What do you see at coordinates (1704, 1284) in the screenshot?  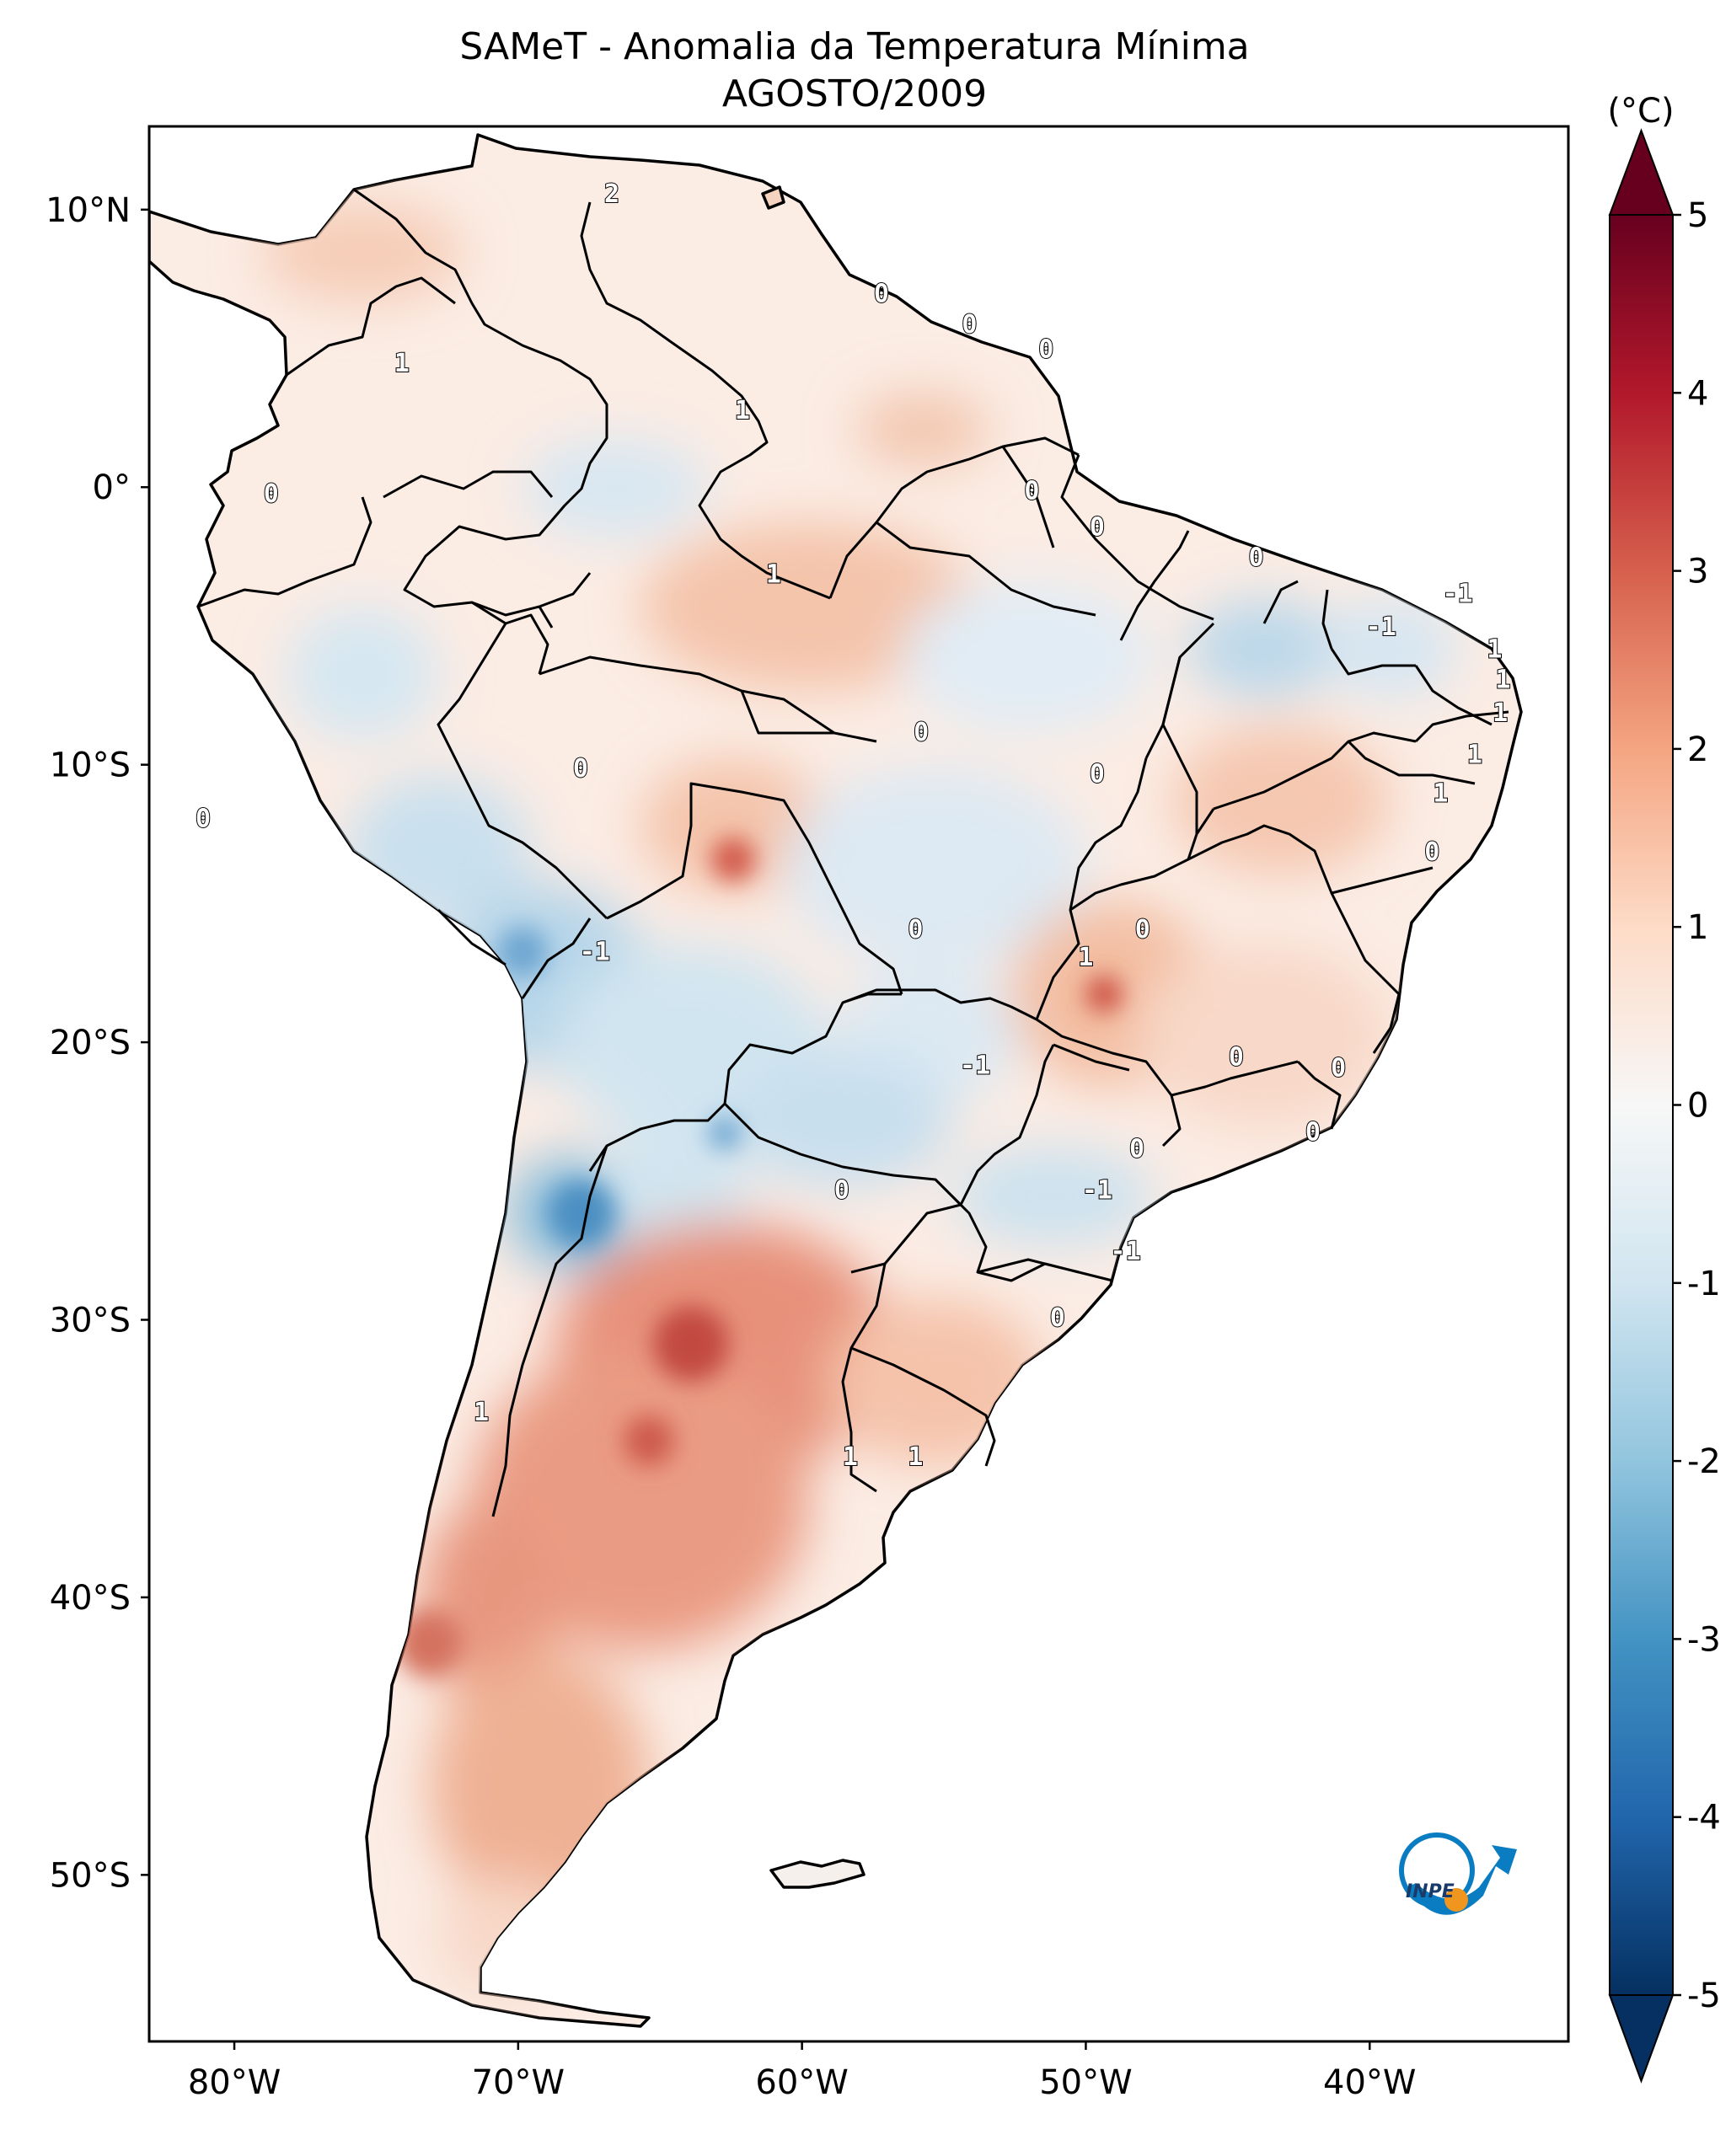 I see `colorbar-tick-label: -1` at bounding box center [1704, 1284].